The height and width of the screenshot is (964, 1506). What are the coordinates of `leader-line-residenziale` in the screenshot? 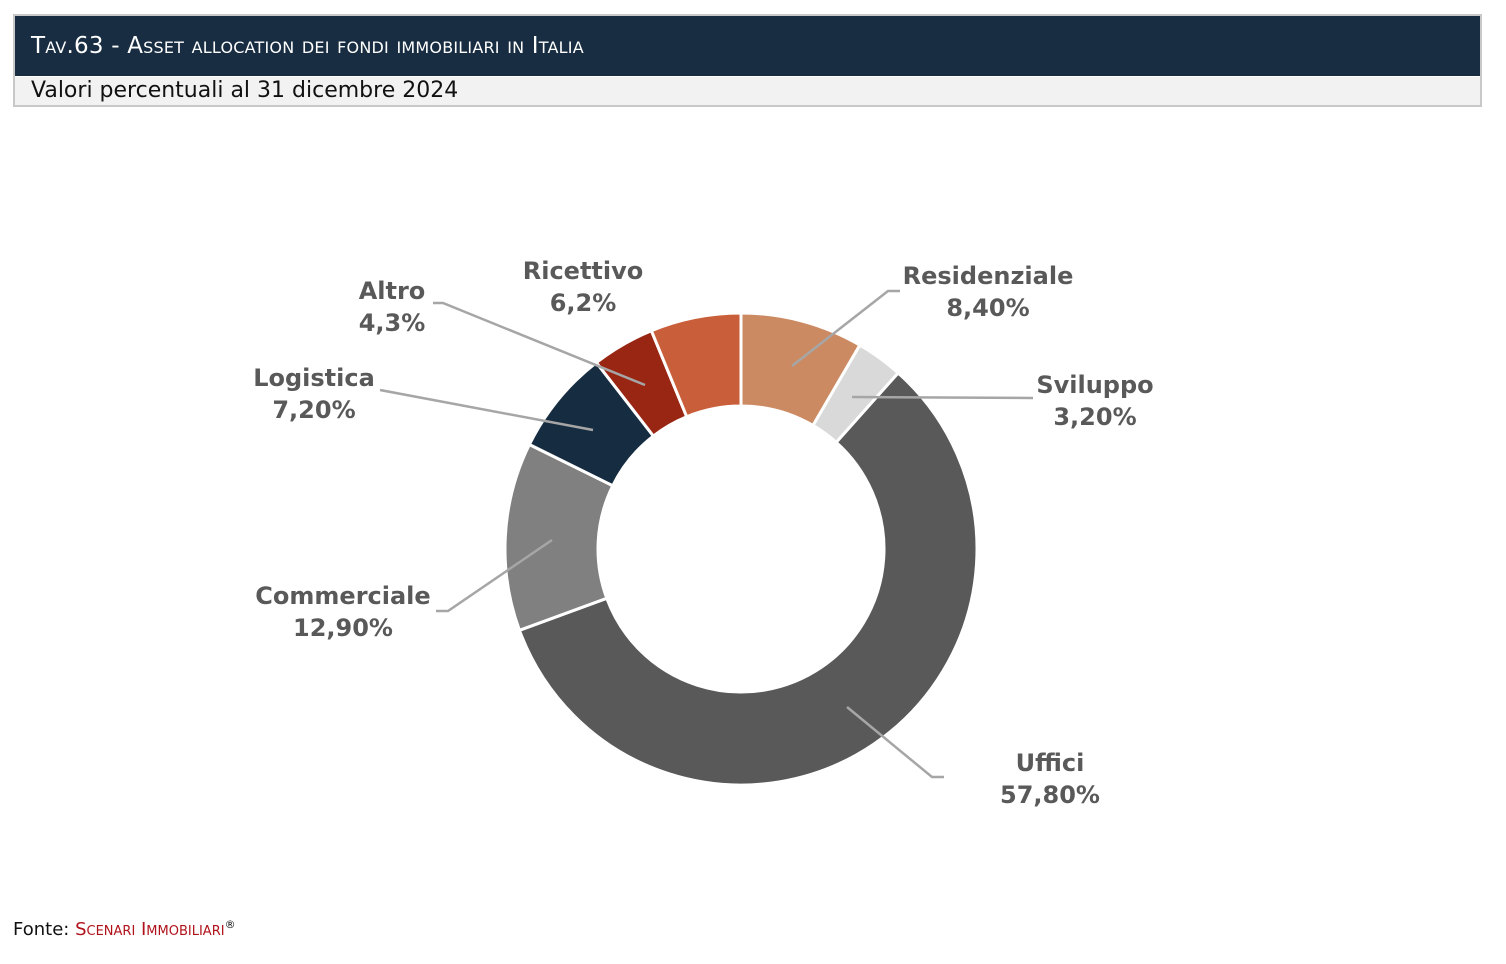 It's located at (845, 328).